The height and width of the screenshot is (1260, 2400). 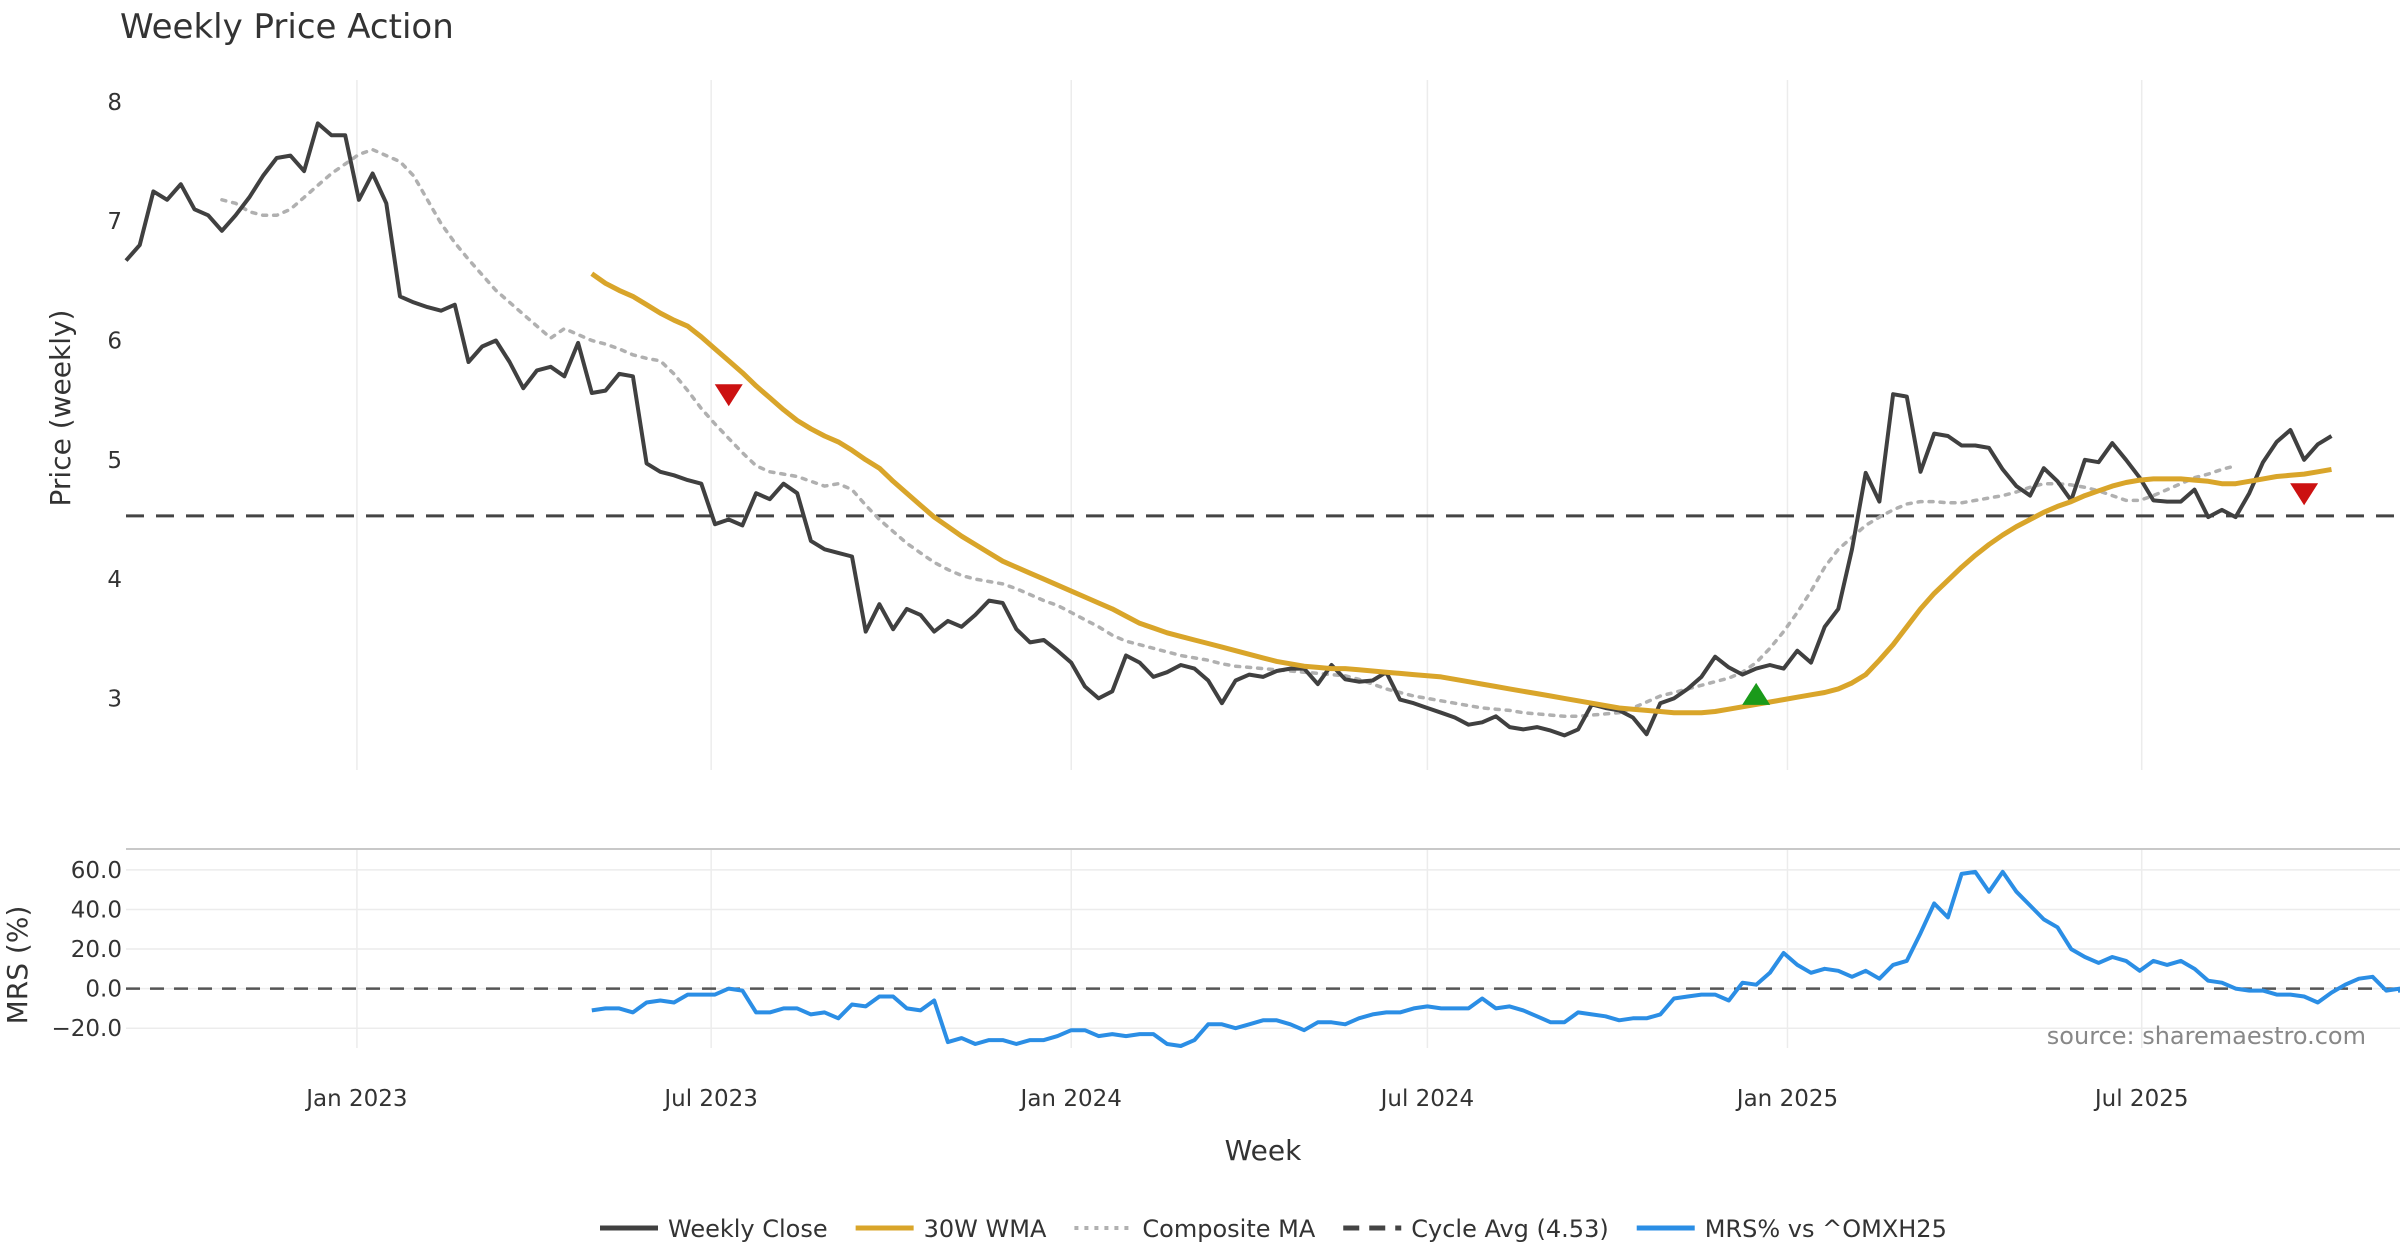 What do you see at coordinates (114, 461) in the screenshot?
I see `price-y-tick-2: 5` at bounding box center [114, 461].